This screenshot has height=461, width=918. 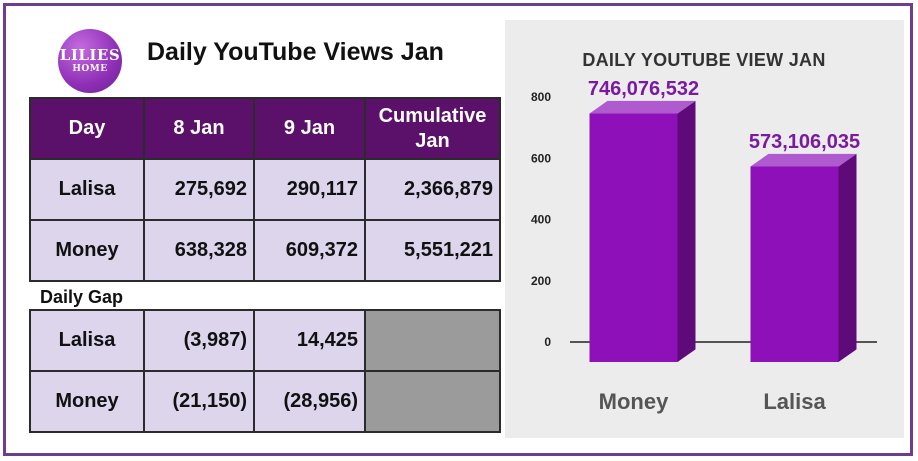 I want to click on table-row: Money (21,150) (28,956), so click(x=265, y=401).